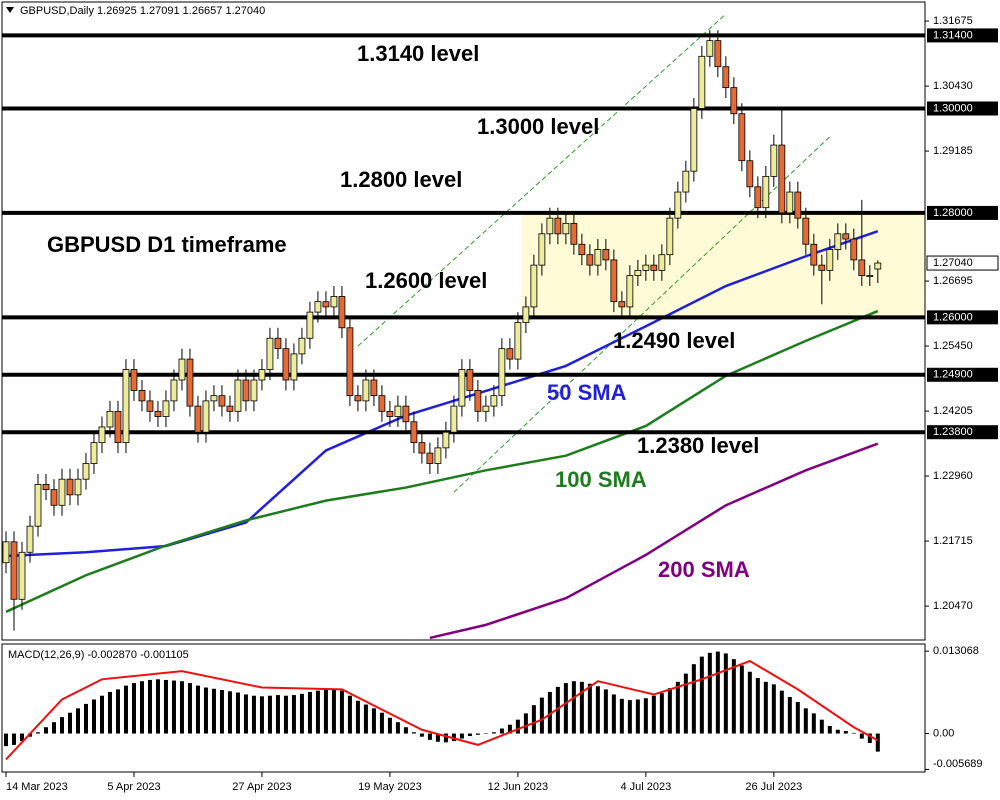 The width and height of the screenshot is (1000, 800). What do you see at coordinates (390, 787) in the screenshot?
I see `x-tick-label: 19 May 2023` at bounding box center [390, 787].